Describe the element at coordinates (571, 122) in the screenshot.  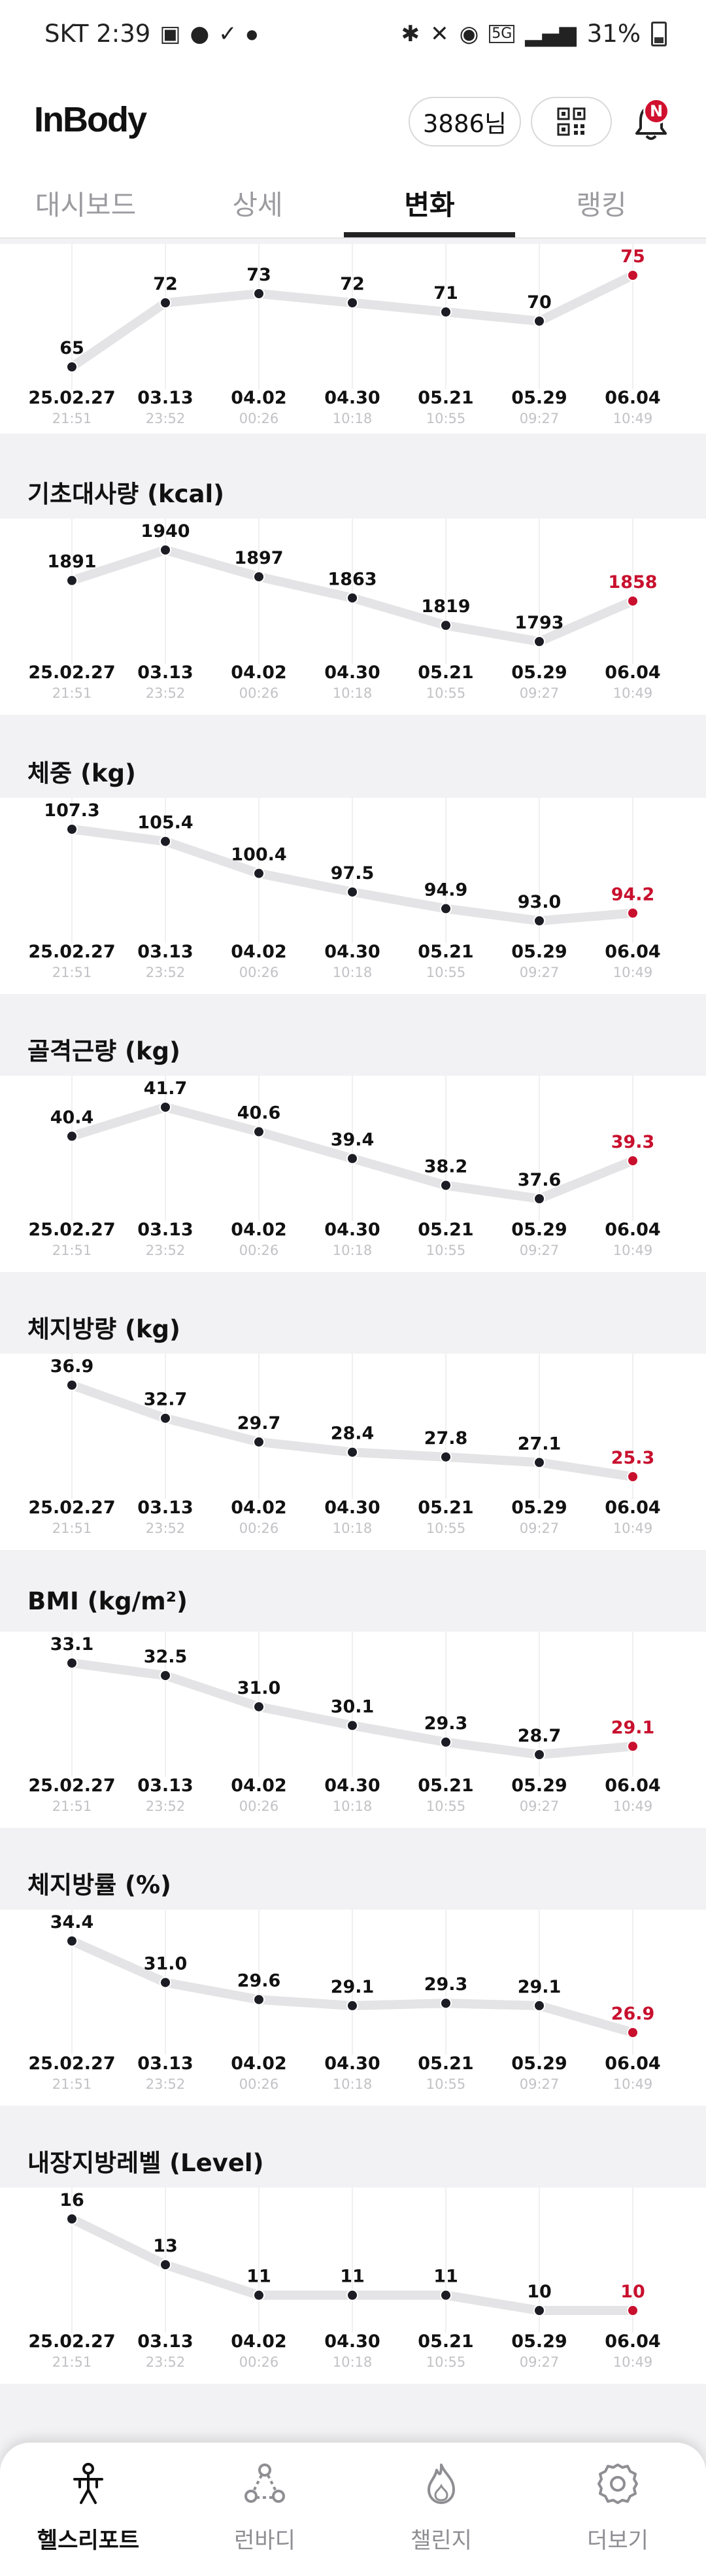
I see `qr-code-button` at that location.